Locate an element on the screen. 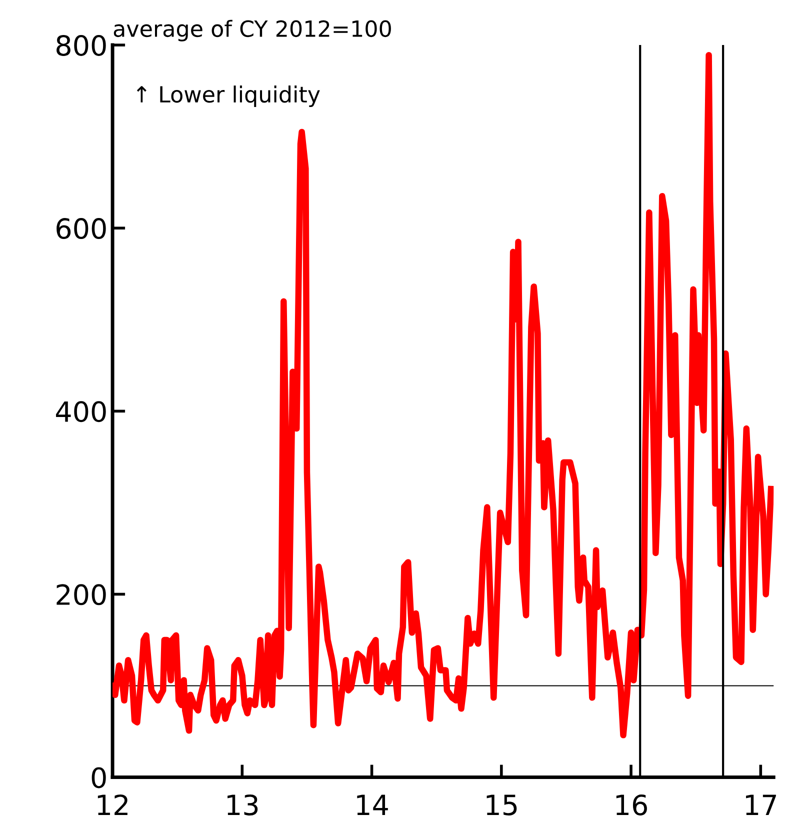 This screenshot has width=787, height=834. x-tick-label: 17 is located at coordinates (761, 805).